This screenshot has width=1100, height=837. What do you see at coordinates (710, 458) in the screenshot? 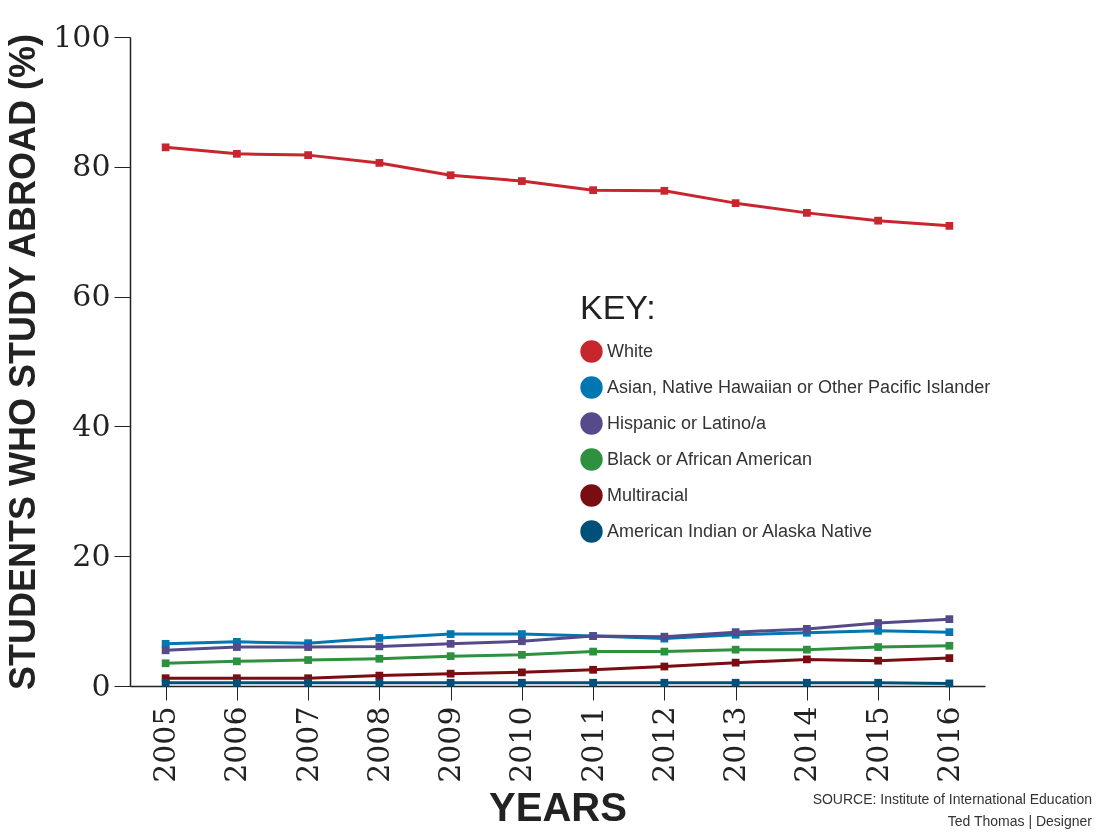
I see `legend-label: Black or African American` at bounding box center [710, 458].